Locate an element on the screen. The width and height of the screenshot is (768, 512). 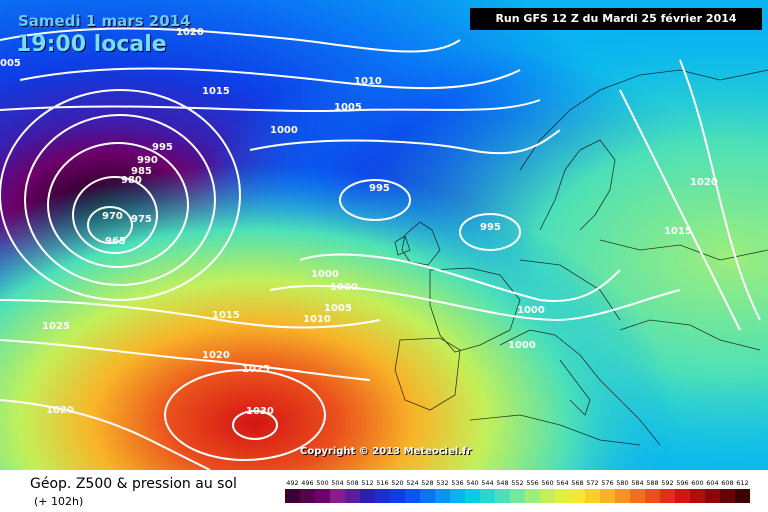
scale-tick-label: 604 is located at coordinates (712, 483).